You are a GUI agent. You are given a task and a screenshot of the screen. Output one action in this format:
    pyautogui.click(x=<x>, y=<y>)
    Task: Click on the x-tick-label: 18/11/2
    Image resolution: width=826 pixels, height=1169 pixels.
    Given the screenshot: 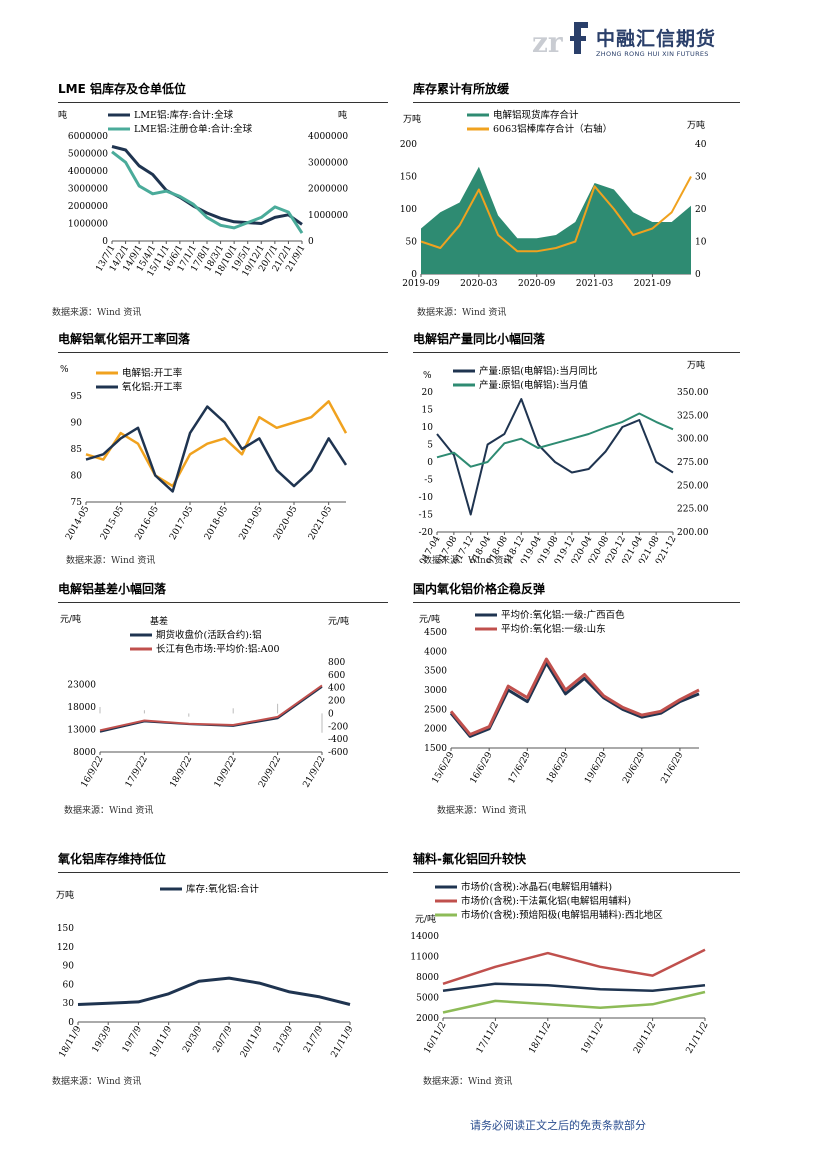 What is the action you would take?
    pyautogui.click(x=540, y=1038)
    